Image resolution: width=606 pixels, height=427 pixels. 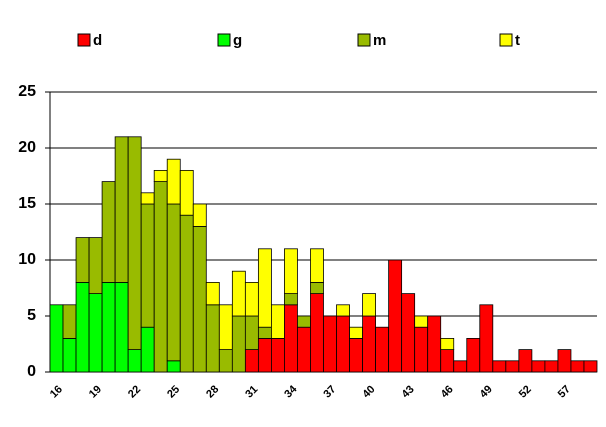 What do you see at coordinates (329, 391) in the screenshot?
I see `x-tick-label: 37` at bounding box center [329, 391].